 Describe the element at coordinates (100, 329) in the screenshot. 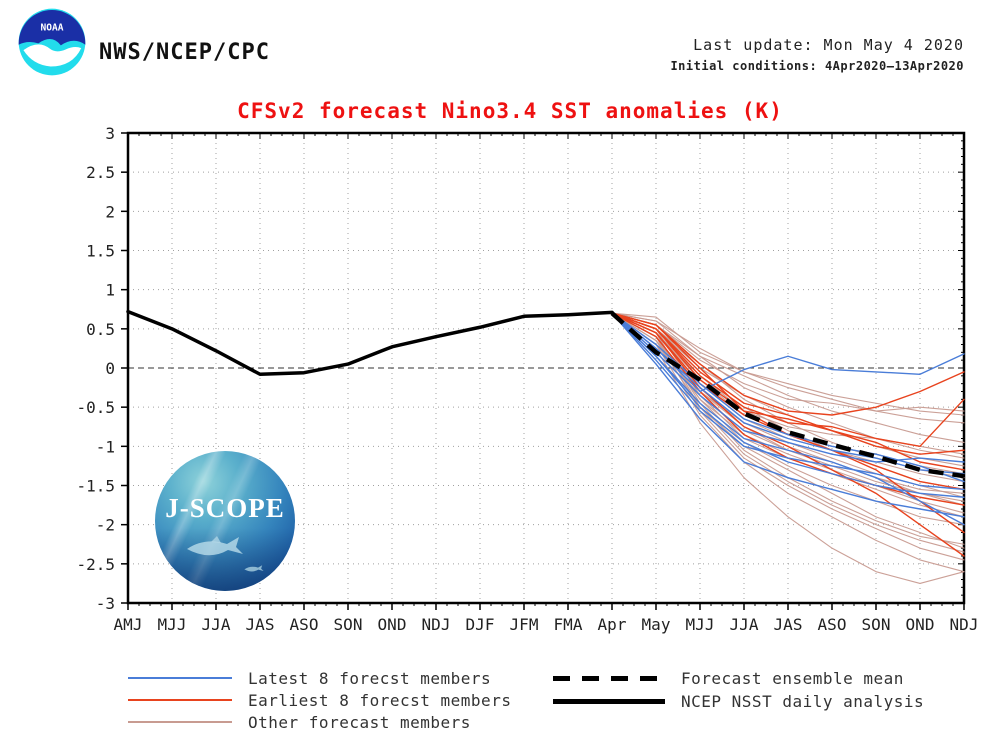

I see `svg-text: 0.5` at that location.